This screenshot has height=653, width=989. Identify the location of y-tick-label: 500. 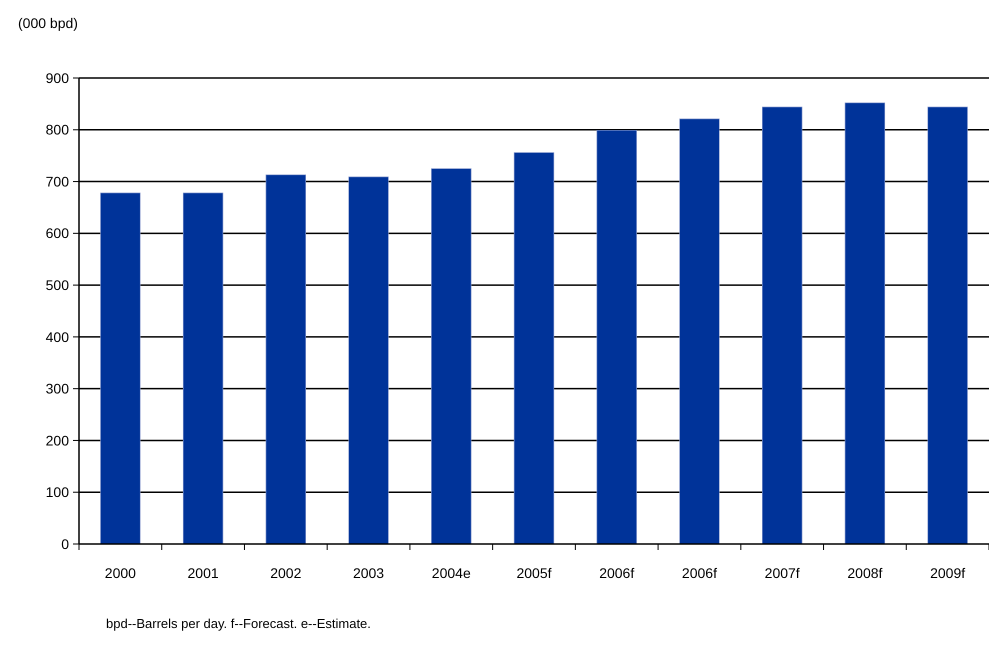
(58, 285).